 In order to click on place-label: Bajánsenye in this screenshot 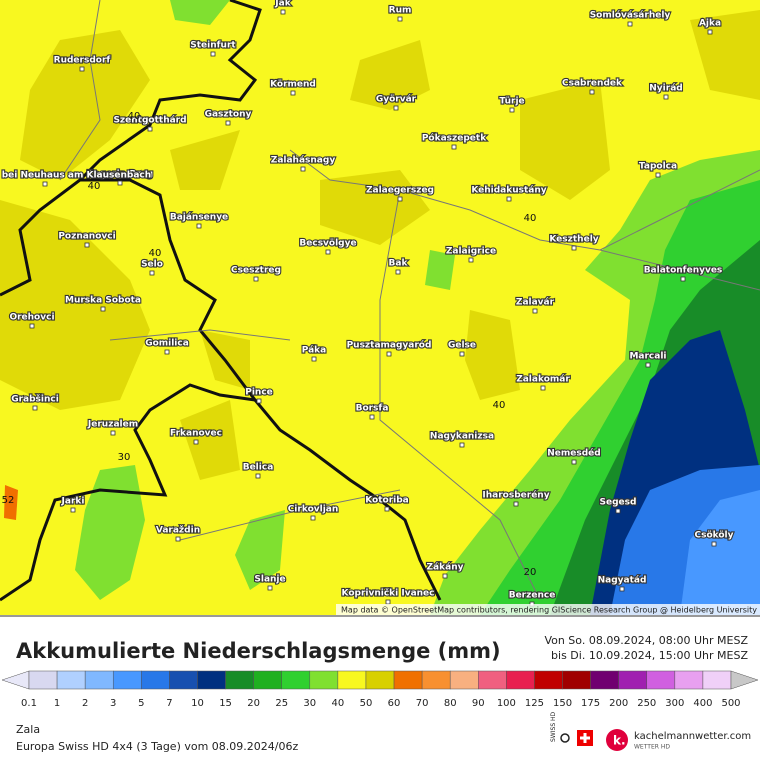, I will do `click(199, 218)`.